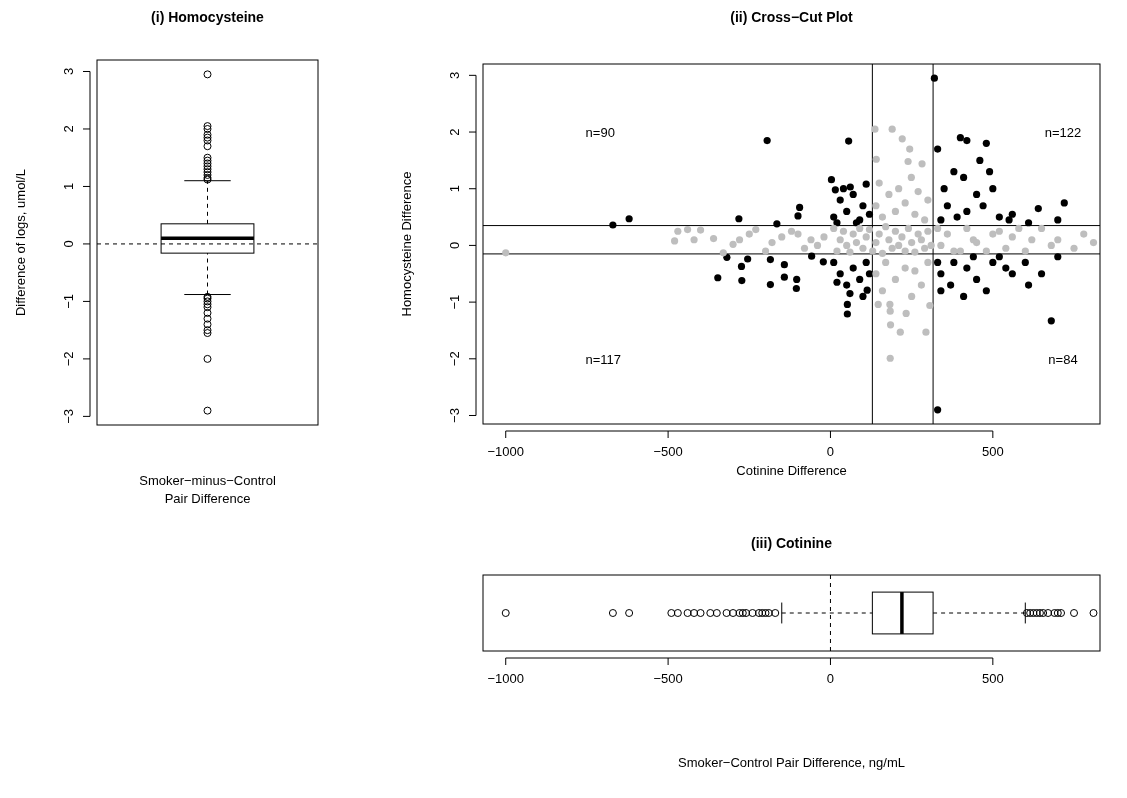 The height and width of the screenshot is (798, 1127). What do you see at coordinates (792, 17) in the screenshot?
I see `chart-title: (ii) Cross−Cut Plot` at bounding box center [792, 17].